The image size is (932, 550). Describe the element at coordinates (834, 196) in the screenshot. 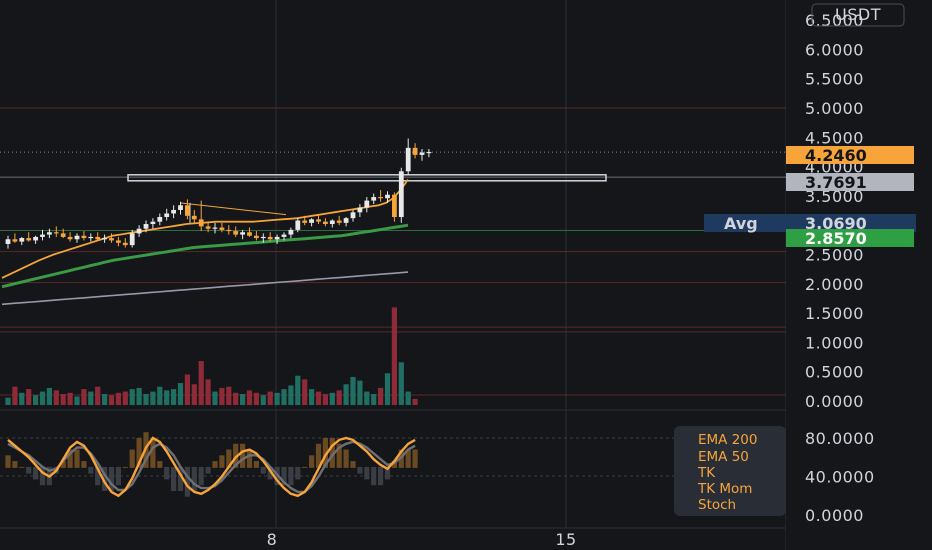

I see `price-tick-label: 3.5000` at that location.